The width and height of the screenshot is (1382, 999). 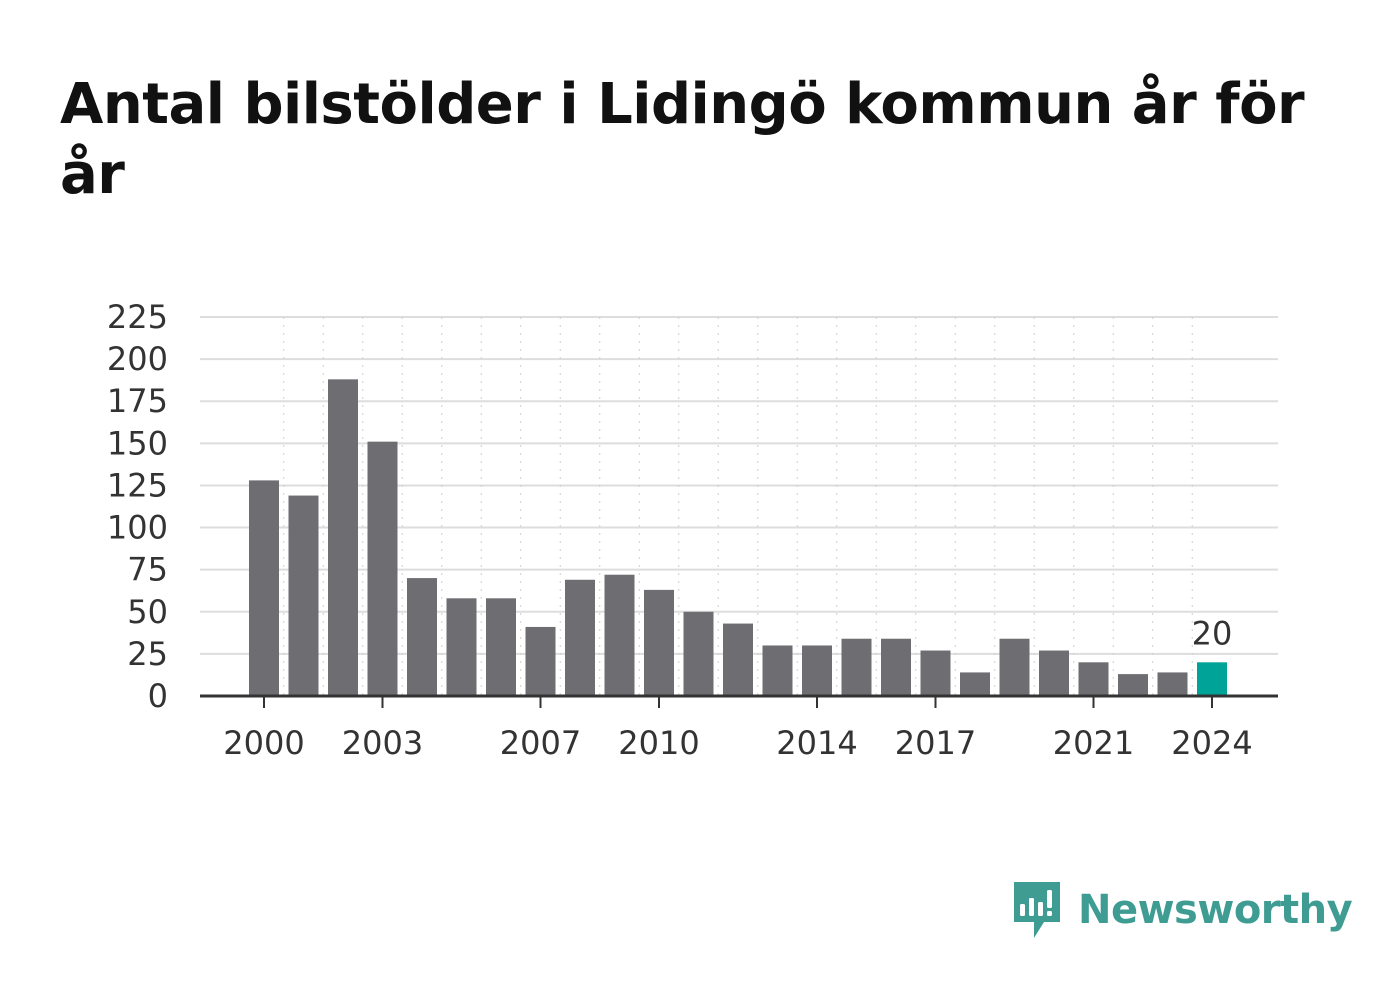 What do you see at coordinates (540, 661) in the screenshot?
I see `bar-2007` at bounding box center [540, 661].